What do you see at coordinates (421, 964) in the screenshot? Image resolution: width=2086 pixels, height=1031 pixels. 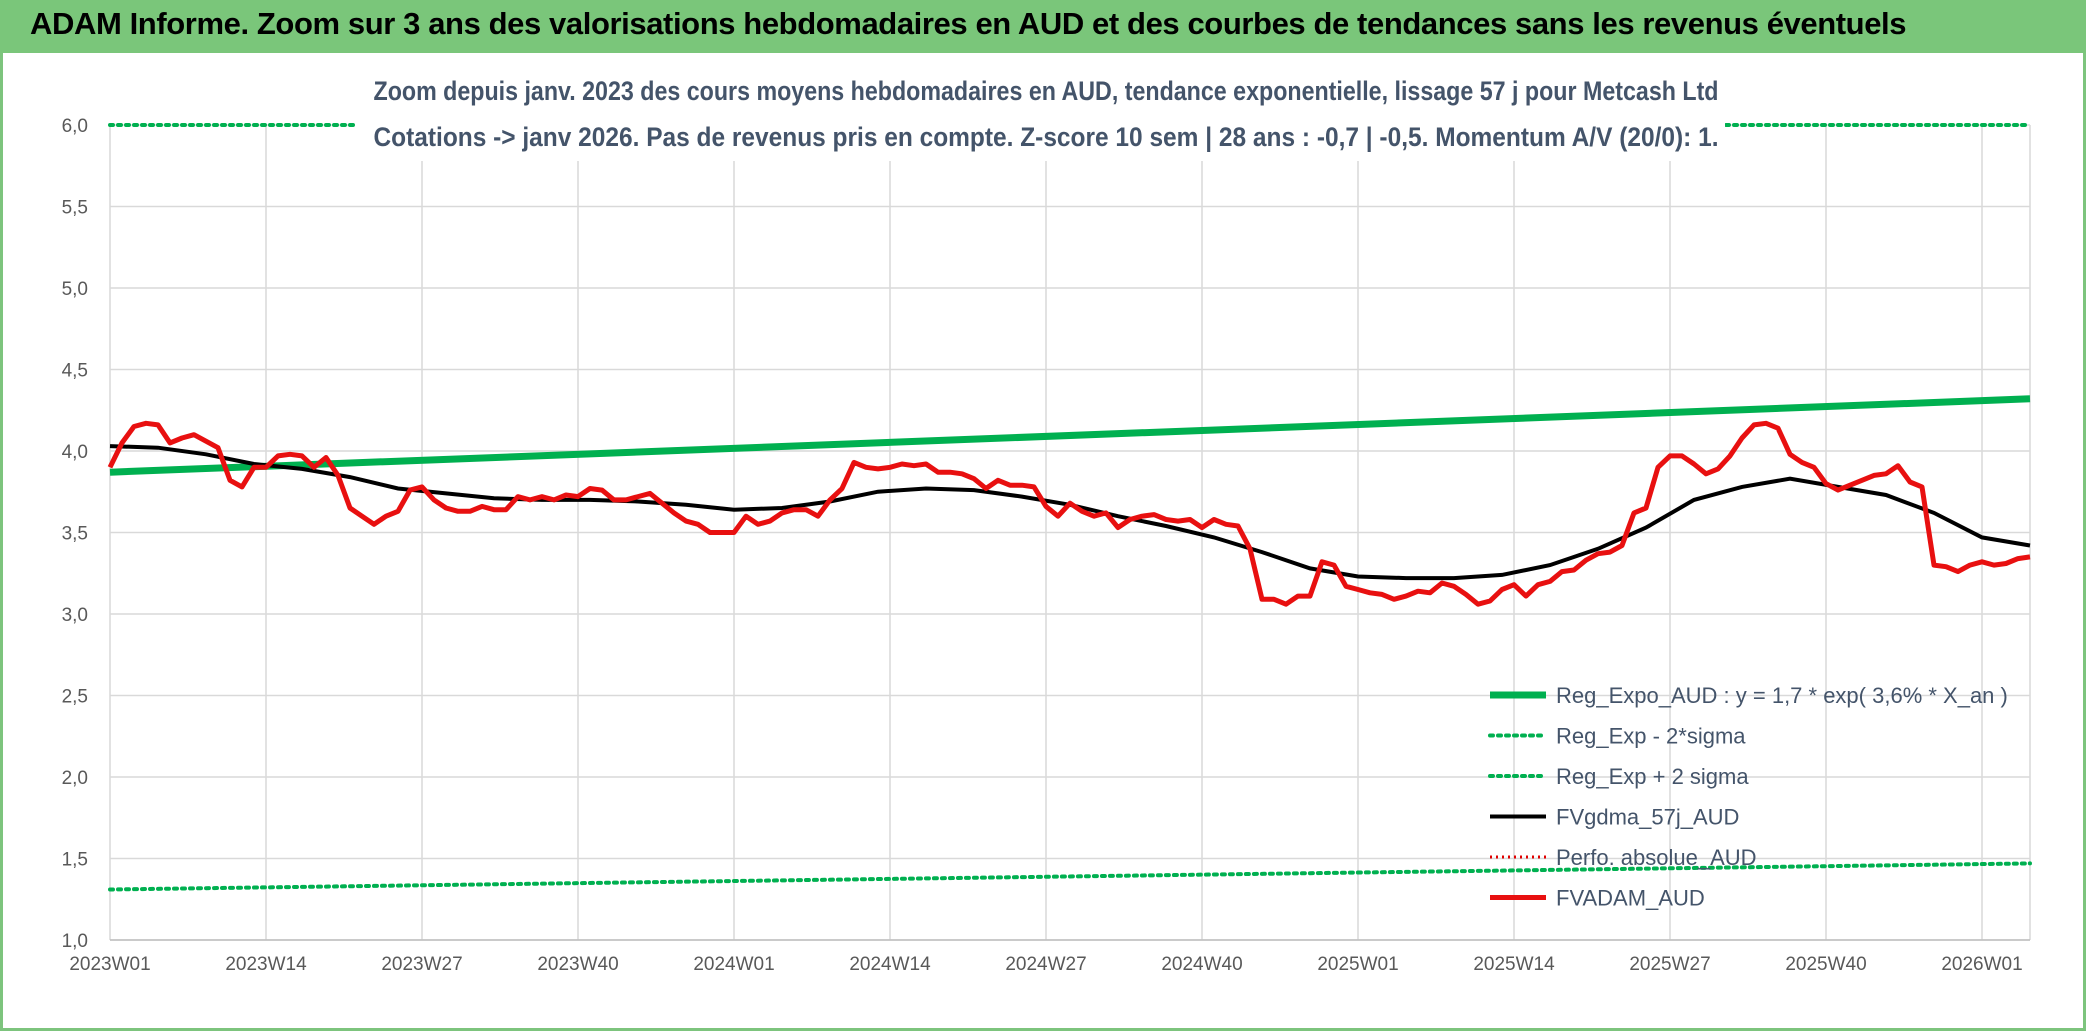 I see `x-tick-label: 2023W27` at bounding box center [421, 964].